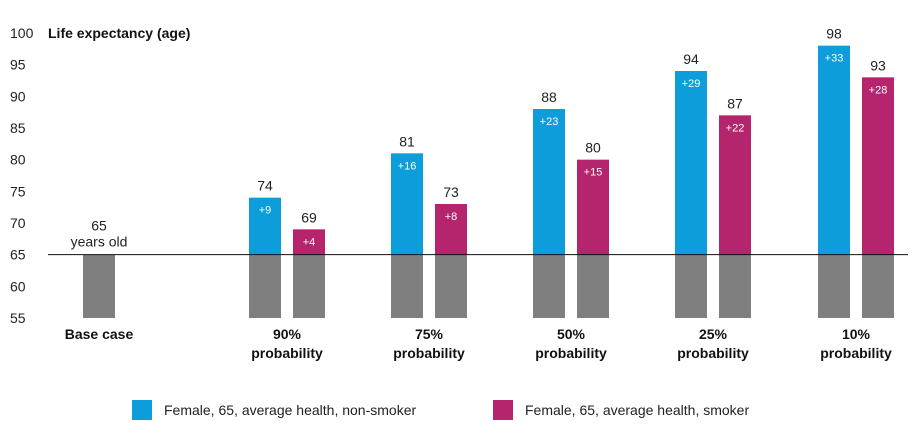 The width and height of the screenshot is (916, 434). What do you see at coordinates (18, 65) in the screenshot?
I see `y-tick-95: 95` at bounding box center [18, 65].